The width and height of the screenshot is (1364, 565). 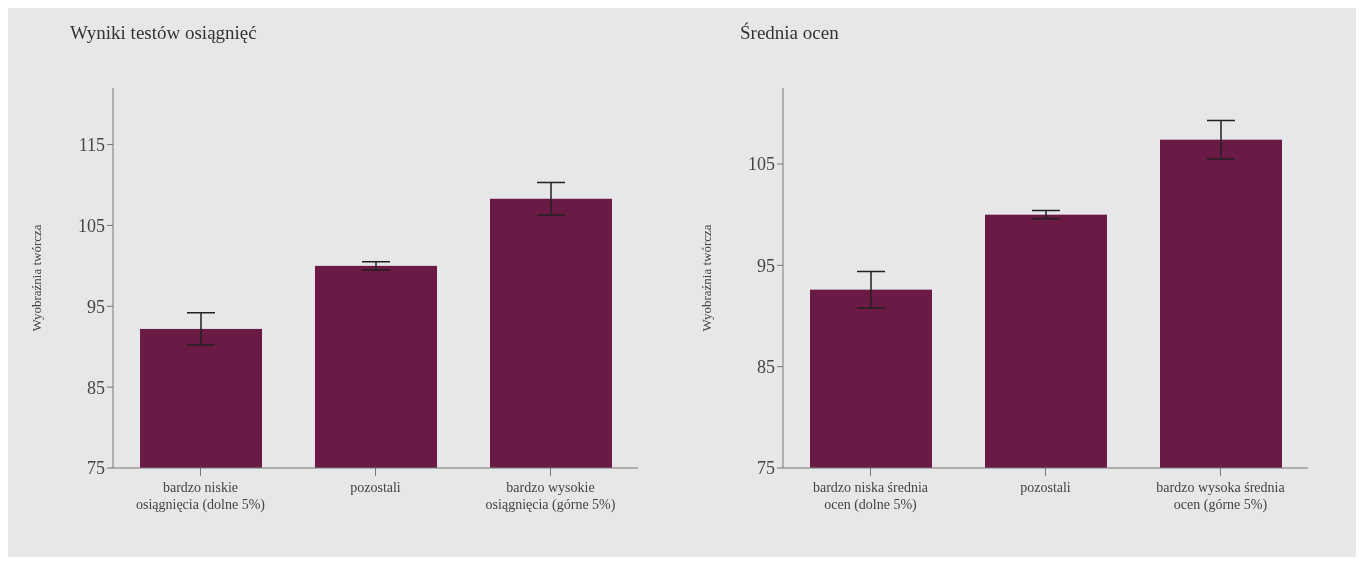 What do you see at coordinates (550, 496) in the screenshot?
I see `x-tick-label: bardzo wysokie osiągnięcia (górne 5%)` at bounding box center [550, 496].